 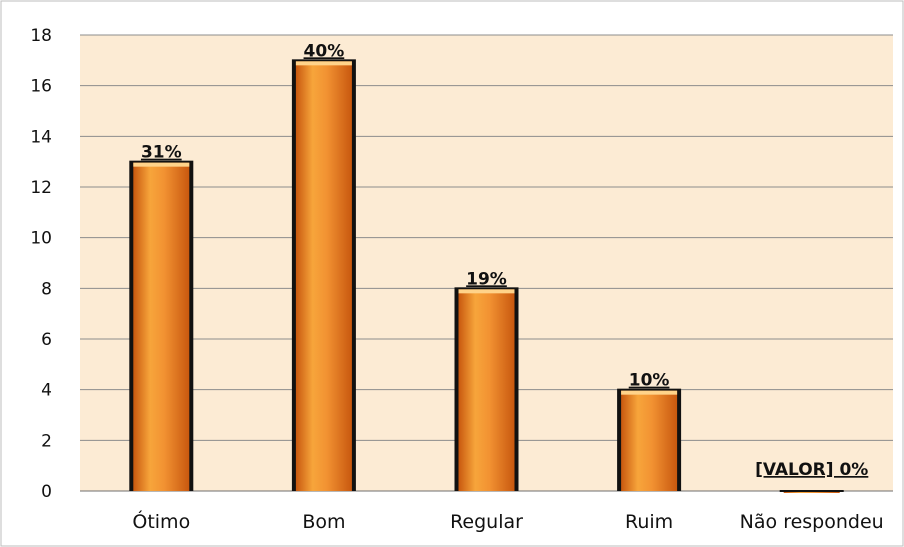 I want to click on y-tick-label: 2, so click(x=46, y=441).